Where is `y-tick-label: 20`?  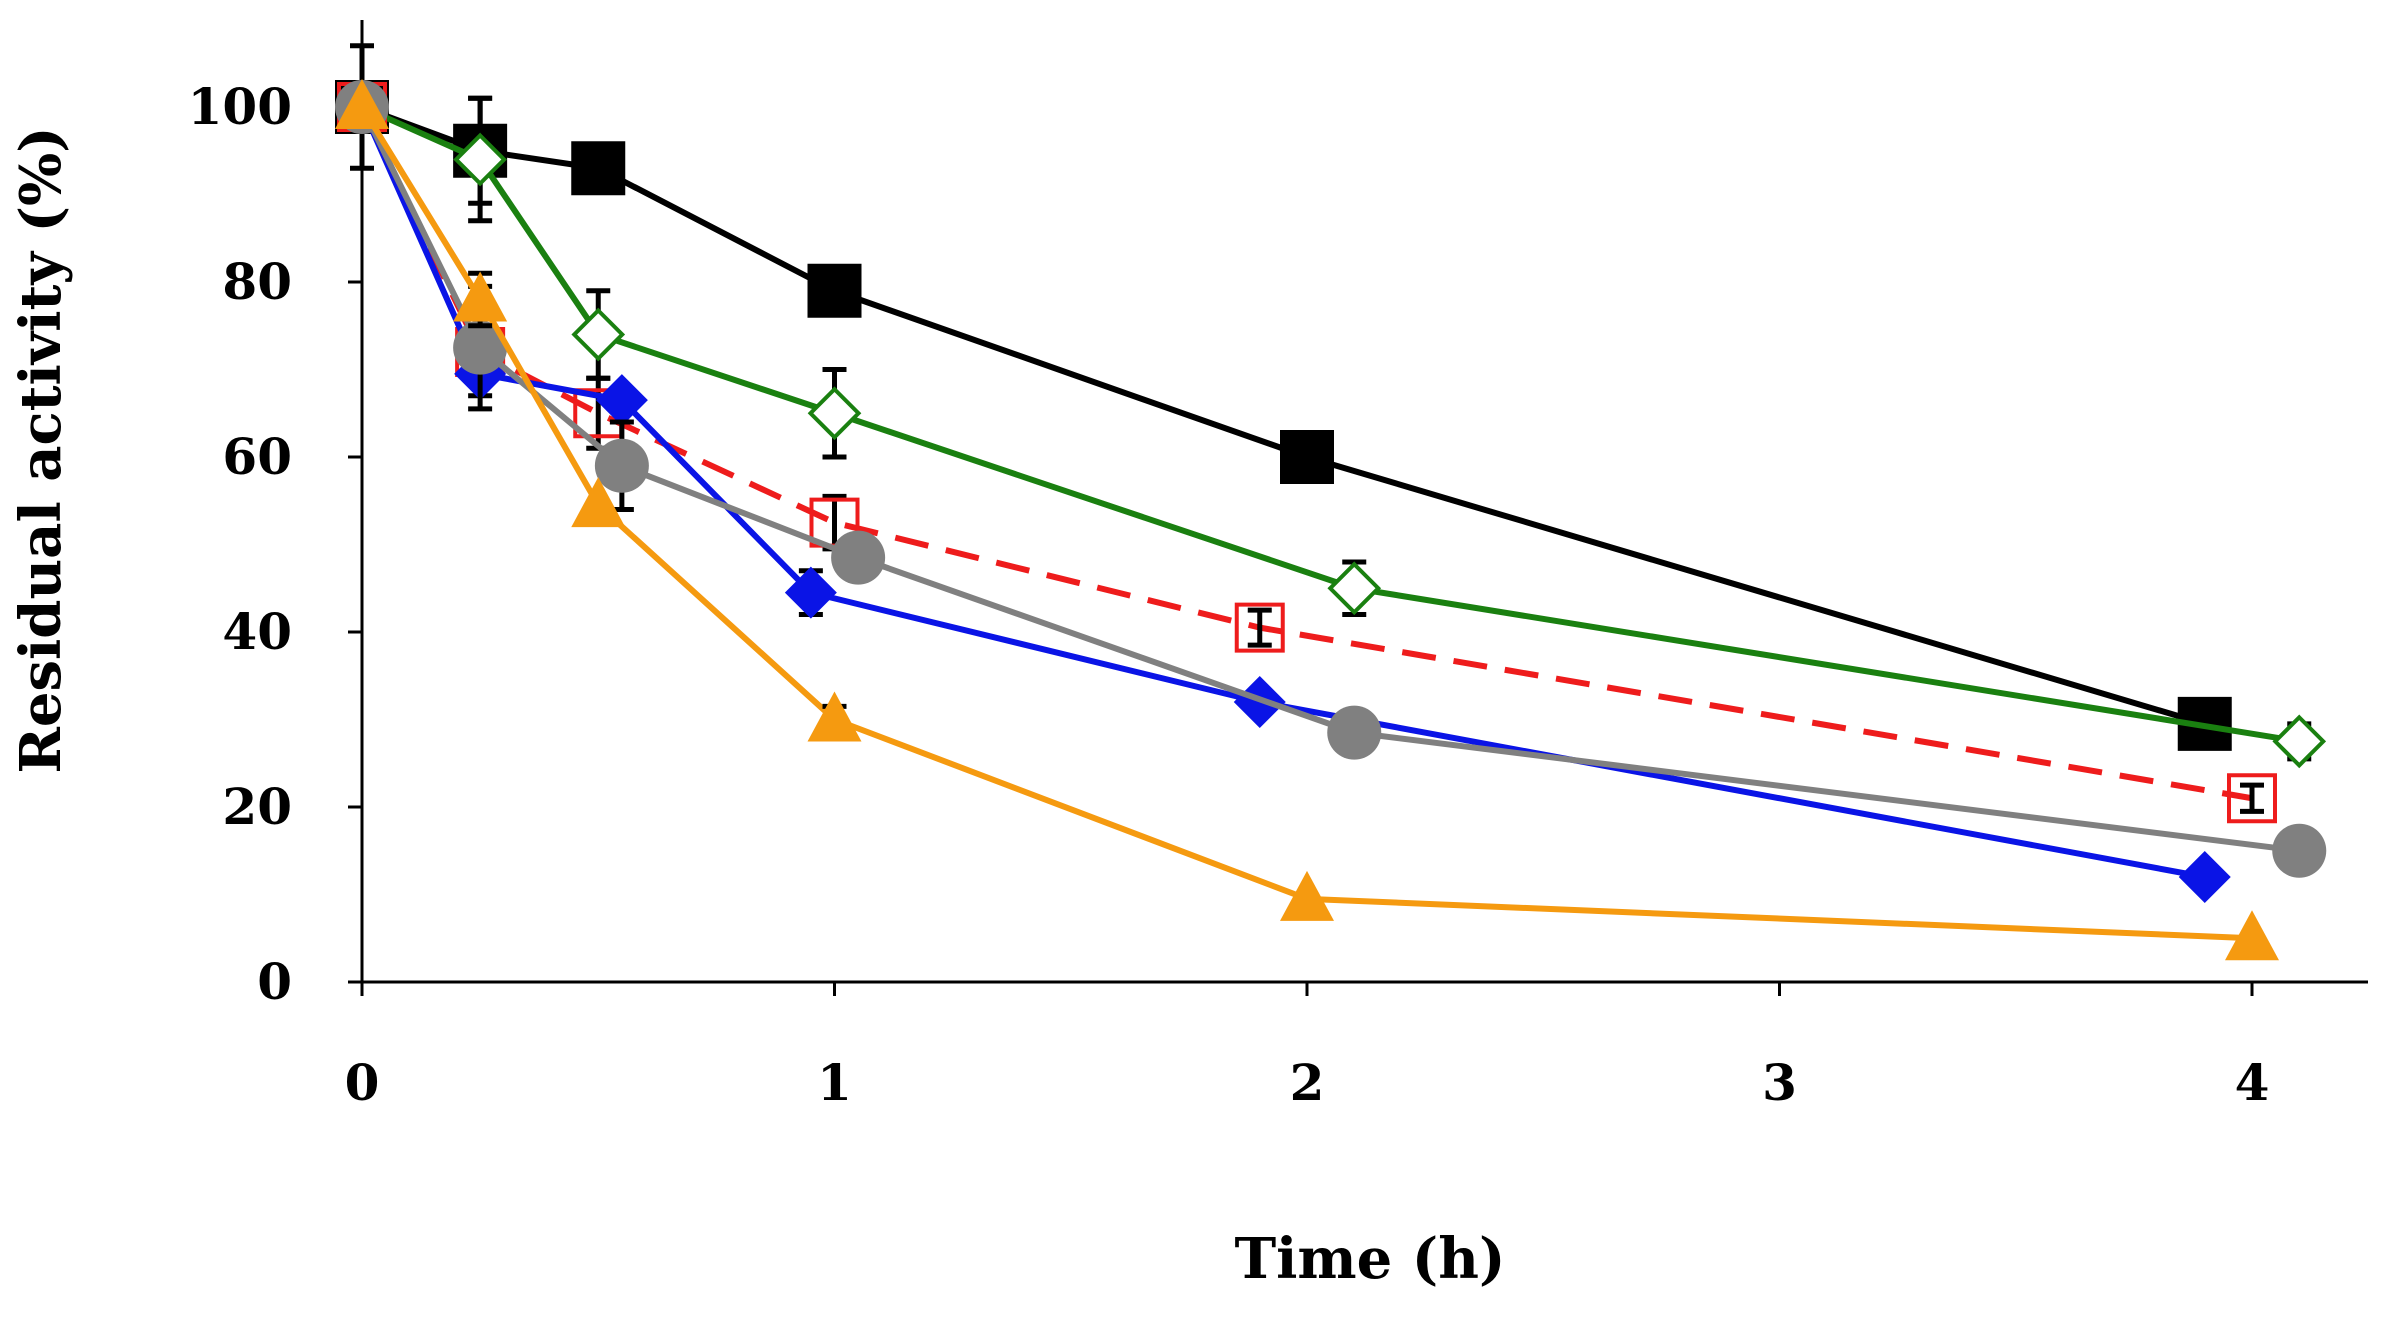 y-tick-label: 20 is located at coordinates (257, 806).